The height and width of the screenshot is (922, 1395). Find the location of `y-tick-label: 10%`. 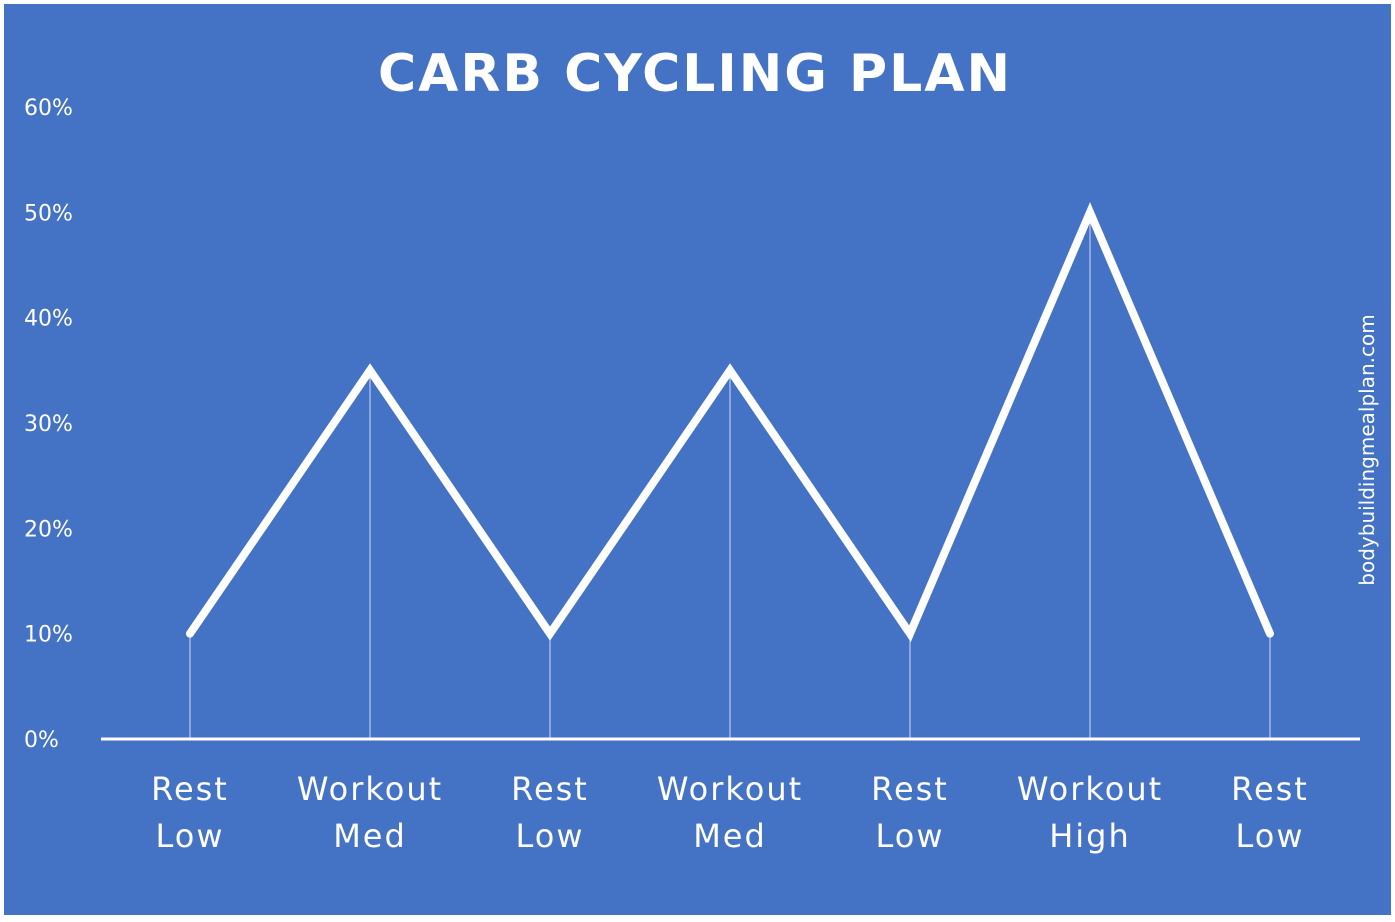

y-tick-label: 10% is located at coordinates (48, 635).